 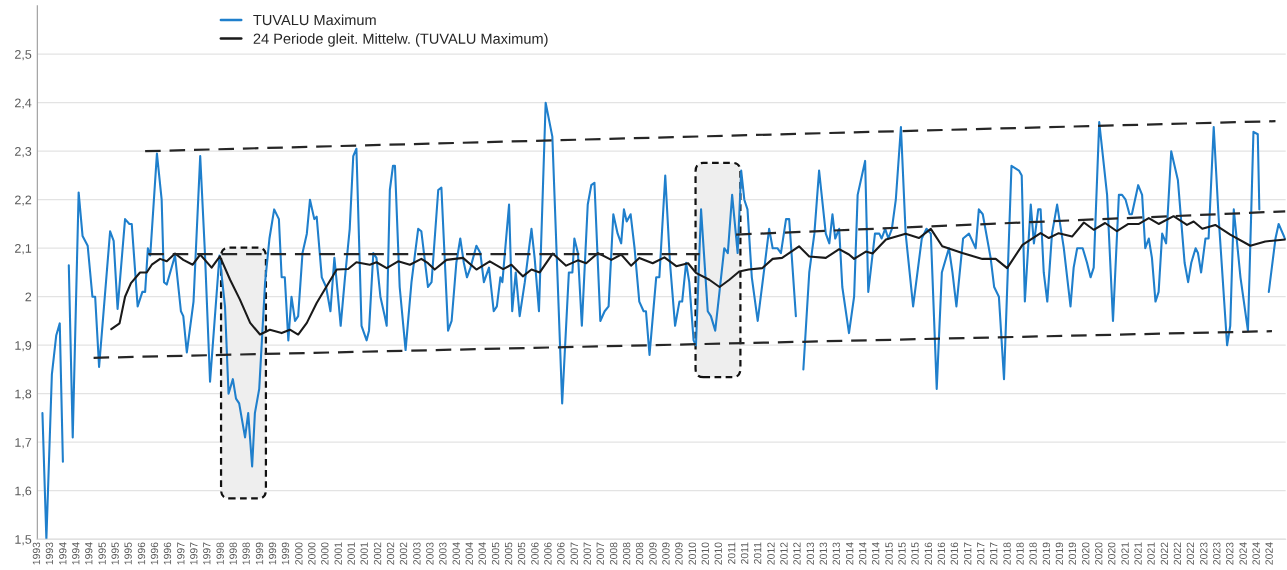 What do you see at coordinates (314, 20) in the screenshot?
I see `legend-label: TUVALU Maximum` at bounding box center [314, 20].